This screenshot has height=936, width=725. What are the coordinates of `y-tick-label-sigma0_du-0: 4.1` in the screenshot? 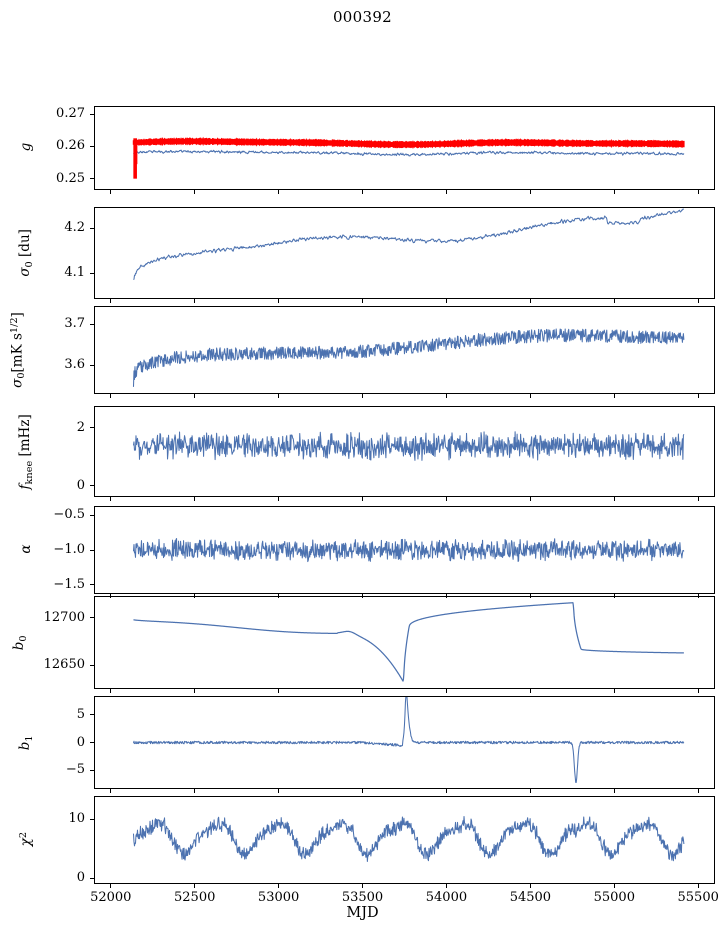 It's located at (74, 273).